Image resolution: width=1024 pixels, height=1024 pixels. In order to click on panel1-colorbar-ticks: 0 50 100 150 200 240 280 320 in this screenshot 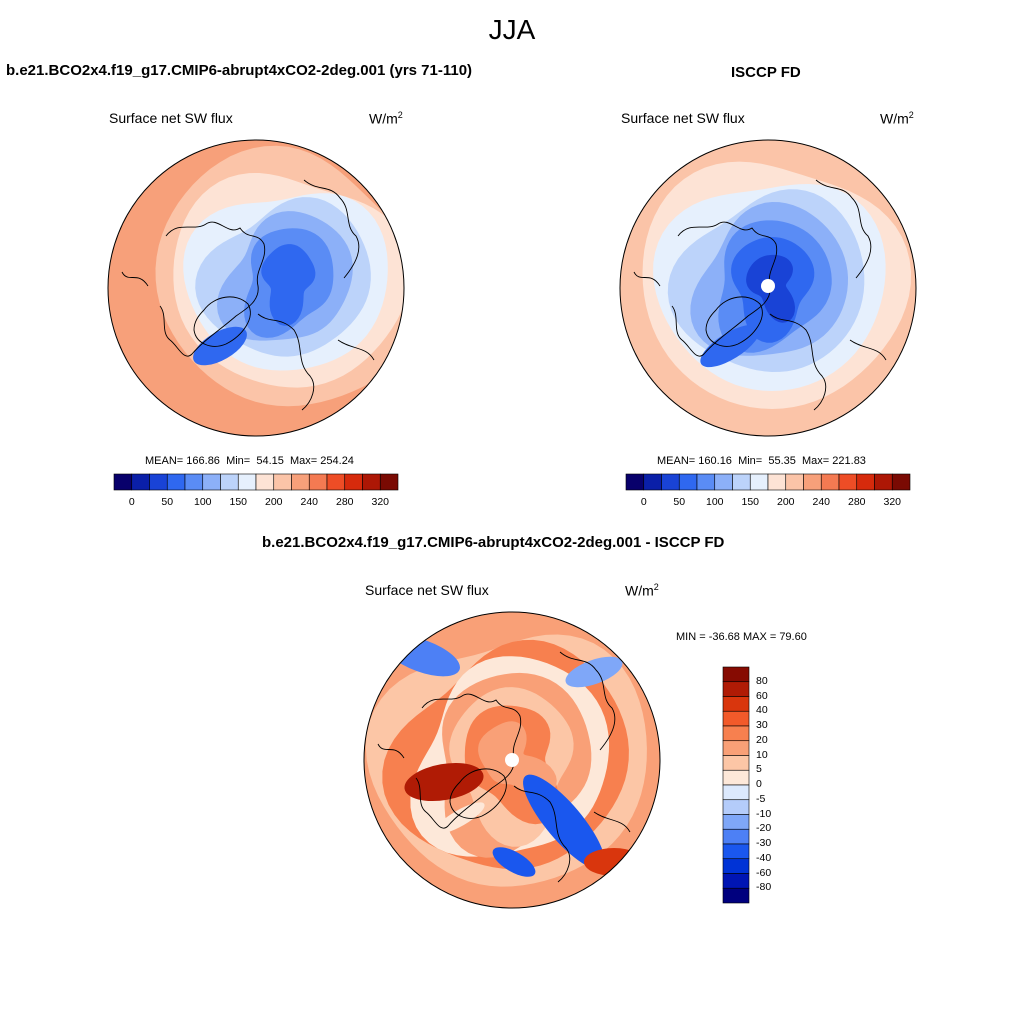, I will do `click(256, 503)`.